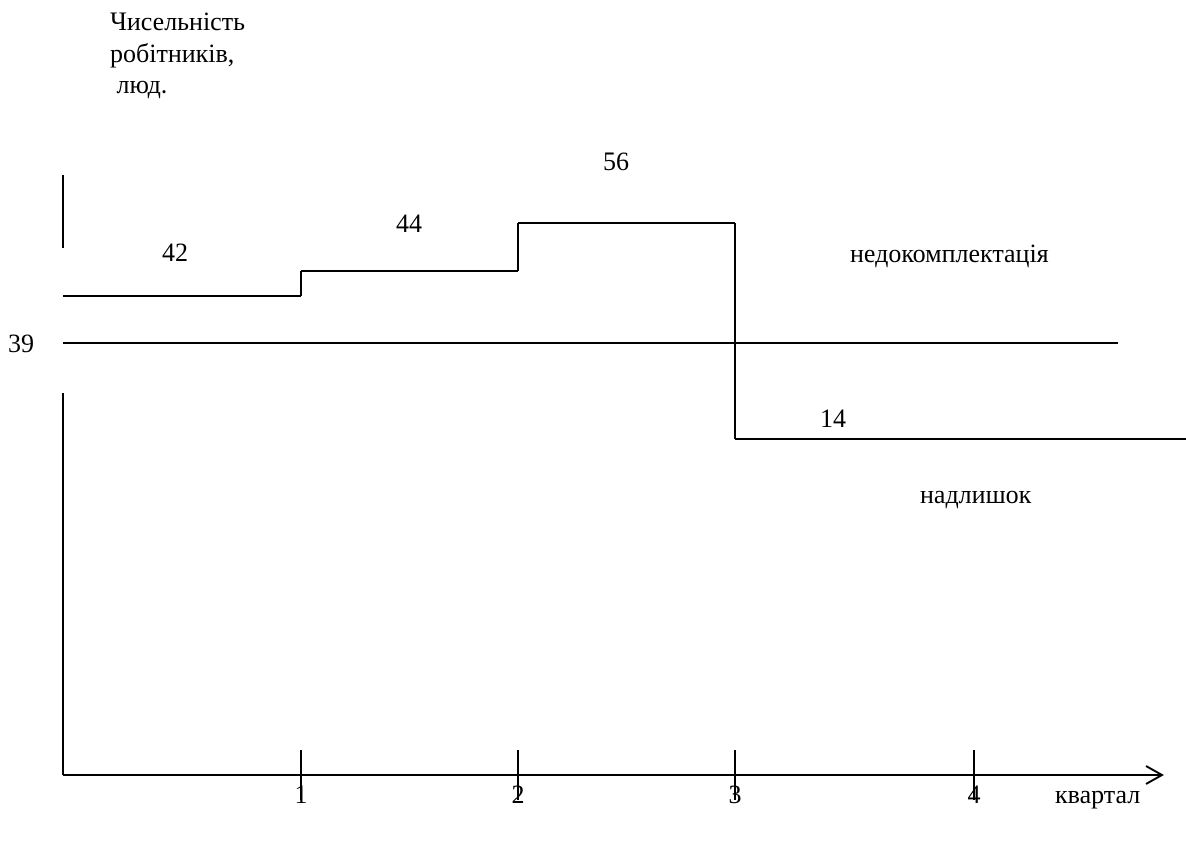  I want to click on segment-value-label-2: 44, so click(409, 223).